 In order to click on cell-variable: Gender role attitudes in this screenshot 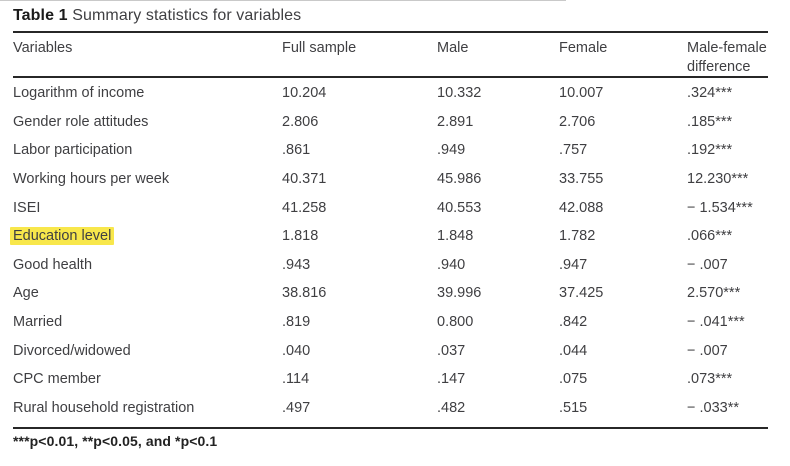, I will do `click(81, 121)`.